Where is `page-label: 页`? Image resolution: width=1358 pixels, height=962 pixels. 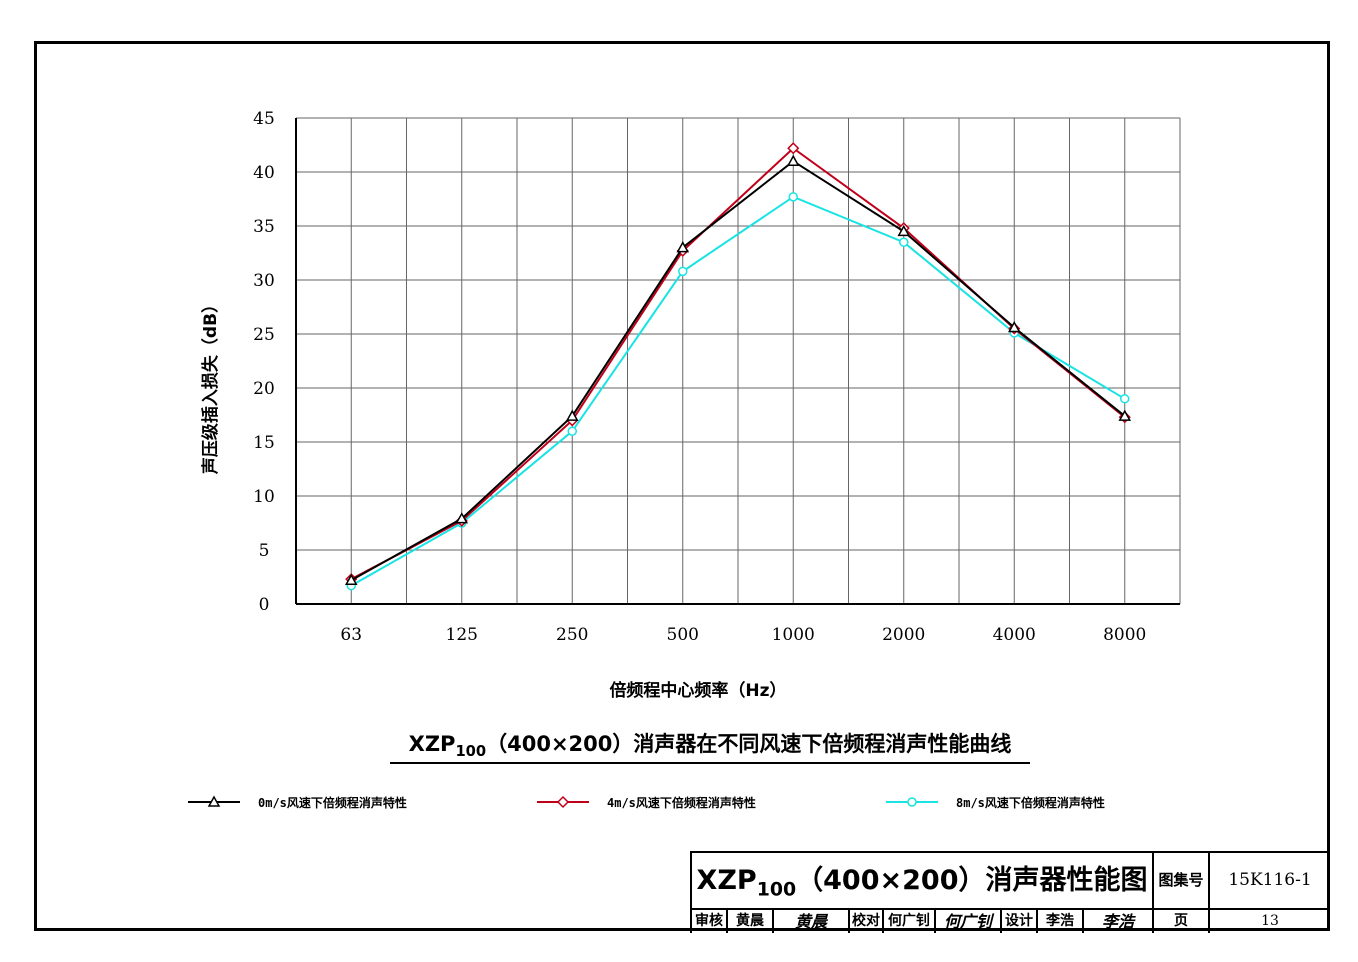 page-label: 页 is located at coordinates (1182, 921).